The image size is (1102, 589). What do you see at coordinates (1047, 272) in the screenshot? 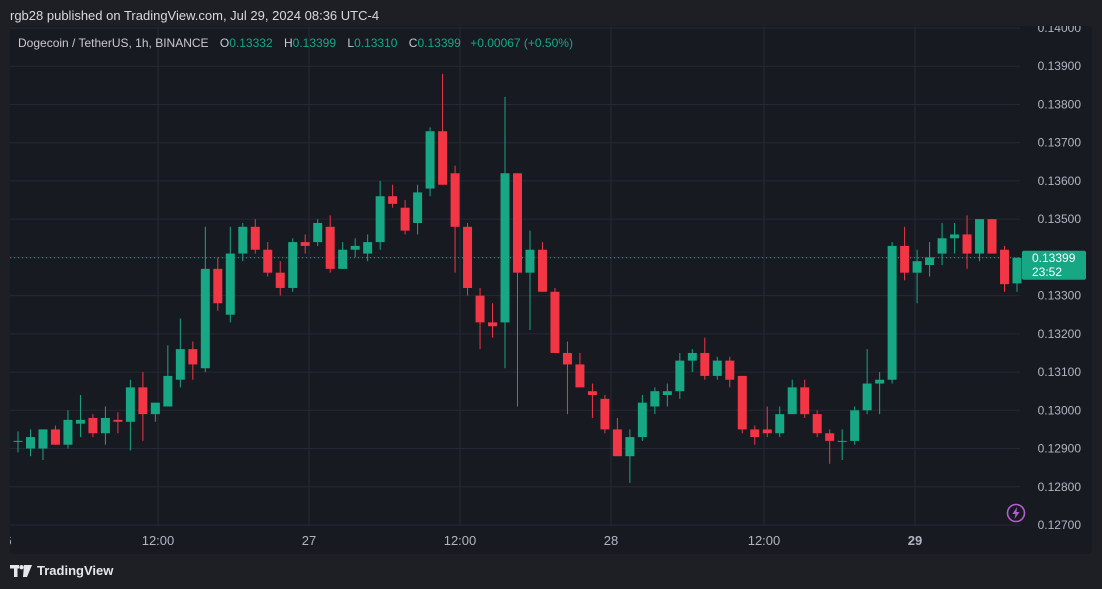
I see `price-badge-countdown: 23:52` at bounding box center [1047, 272].